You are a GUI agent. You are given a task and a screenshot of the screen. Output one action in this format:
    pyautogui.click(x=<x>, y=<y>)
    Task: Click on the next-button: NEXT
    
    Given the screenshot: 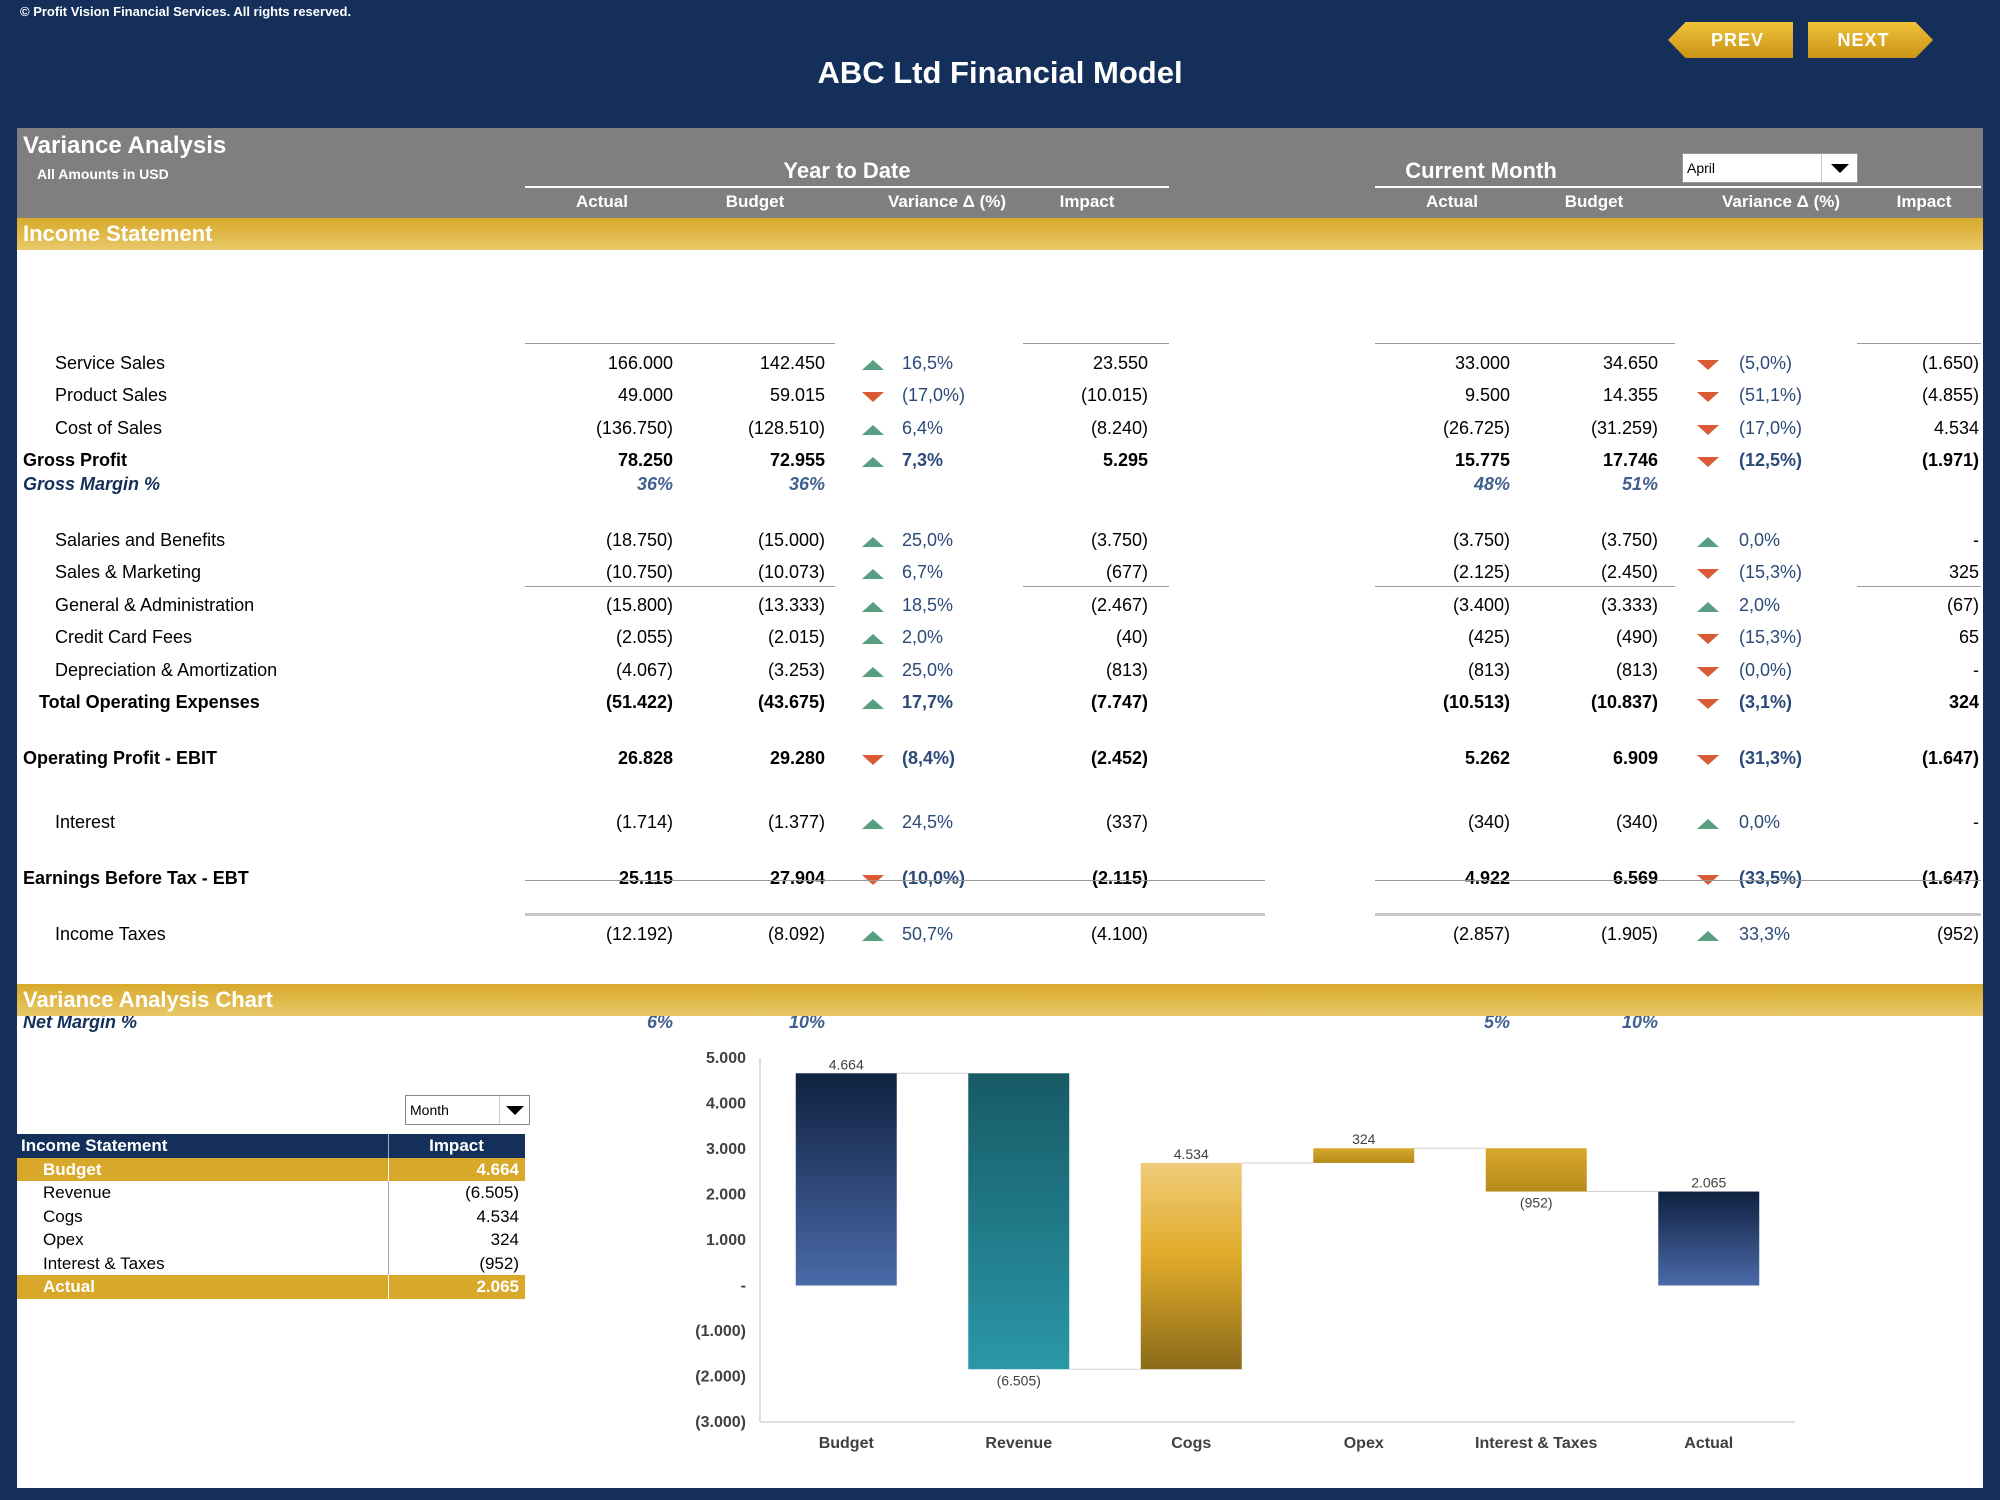 What is the action you would take?
    pyautogui.click(x=1870, y=40)
    